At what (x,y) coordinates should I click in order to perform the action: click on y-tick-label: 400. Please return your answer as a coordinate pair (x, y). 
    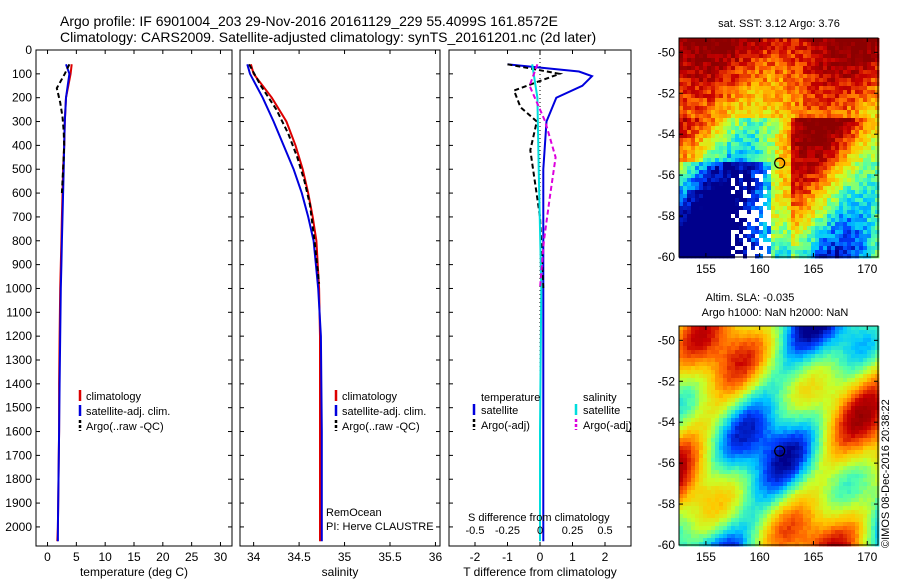
    Looking at the image, I should click on (22, 145).